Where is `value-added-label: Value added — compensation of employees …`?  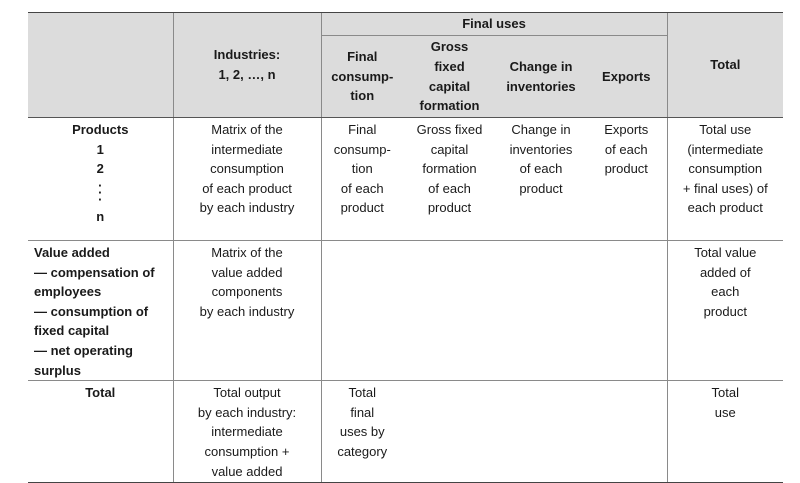
value-added-label: Value added — compensation of employees … is located at coordinates (100, 311).